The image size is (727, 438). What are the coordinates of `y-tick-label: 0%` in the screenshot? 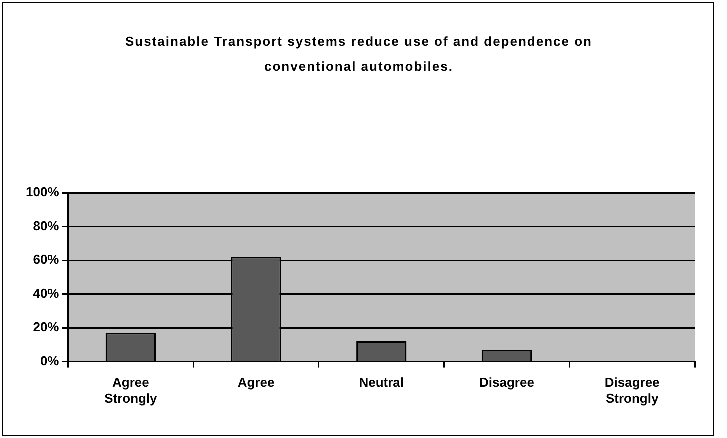 It's located at (50, 360).